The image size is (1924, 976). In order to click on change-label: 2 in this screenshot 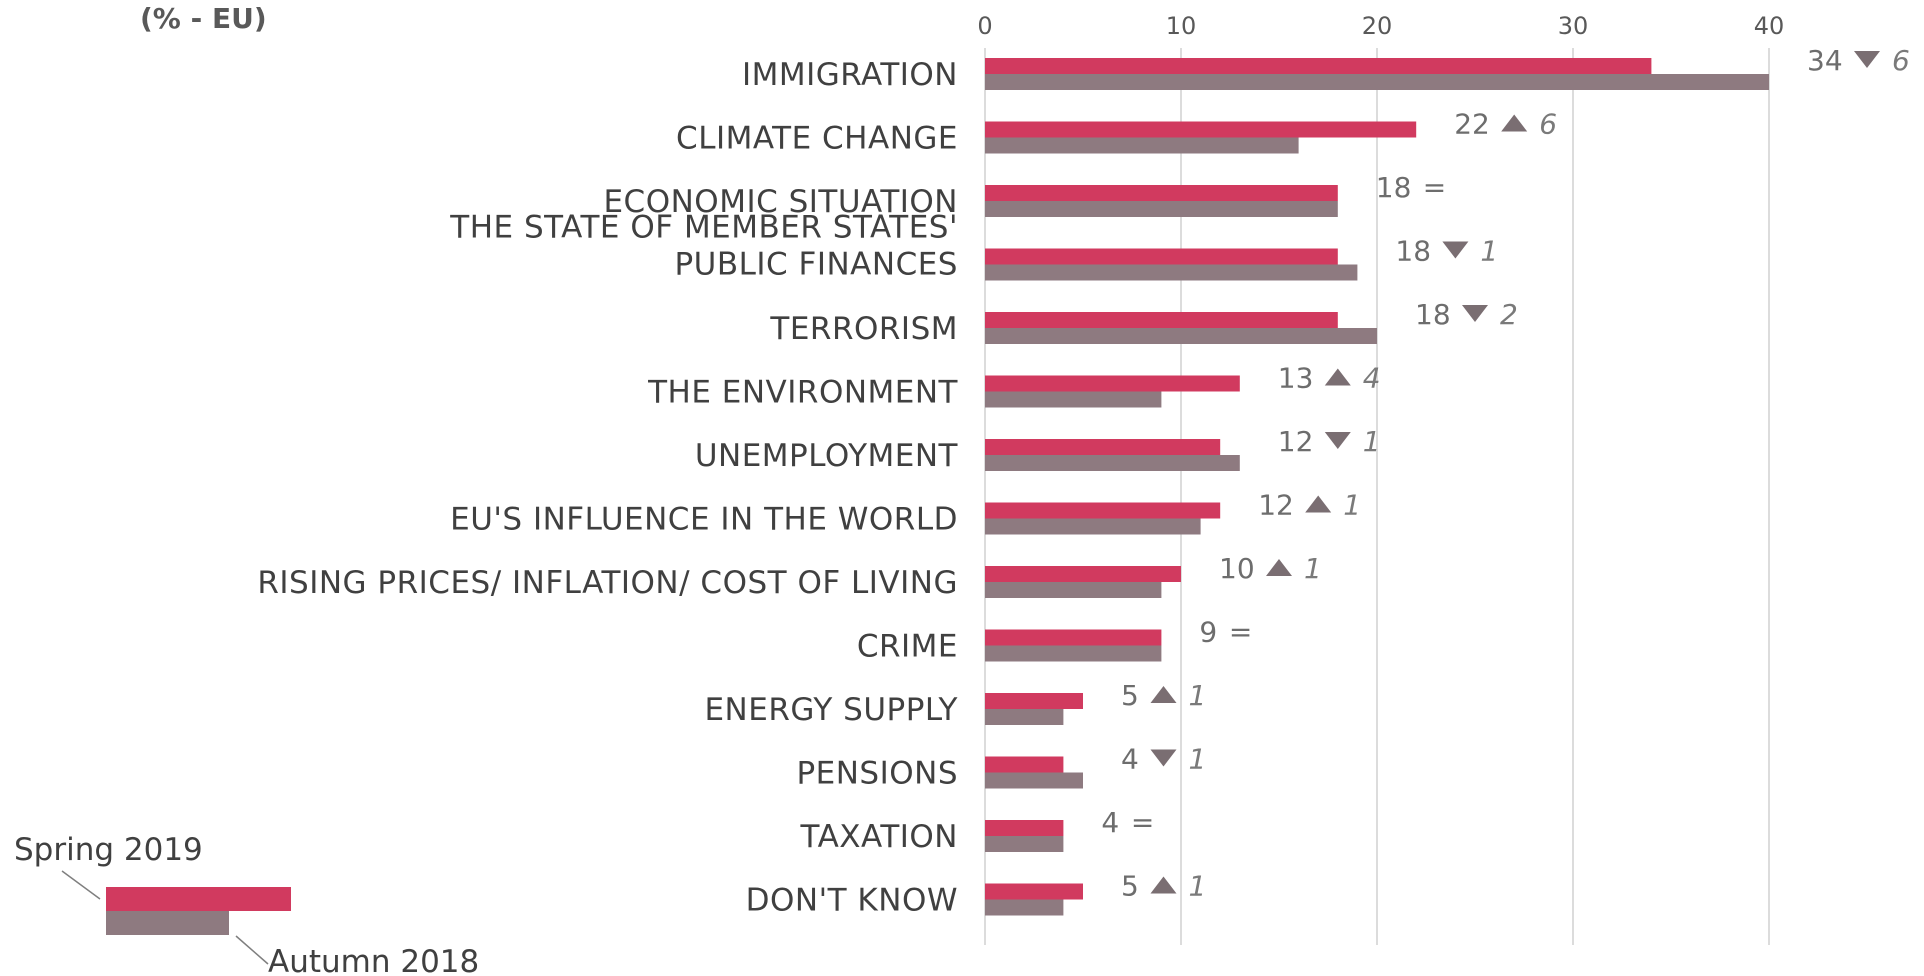, I will do `click(1509, 314)`.